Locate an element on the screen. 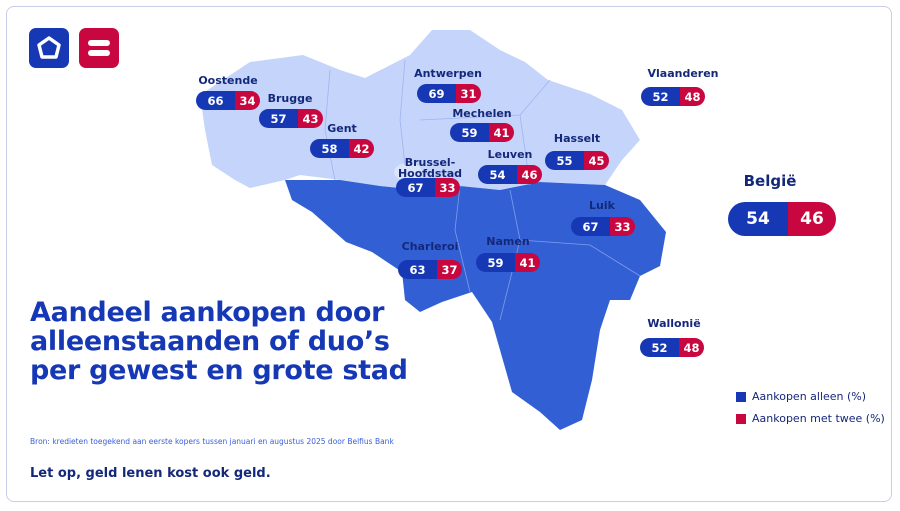 Image resolution: width=900 pixels, height=511 pixels. legend-label: Aankopen alleen (%) is located at coordinates (809, 396).